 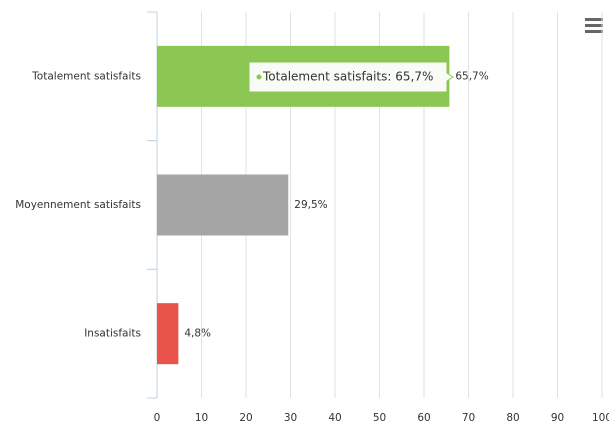 I want to click on x-tick-label: 80, so click(x=512, y=418).